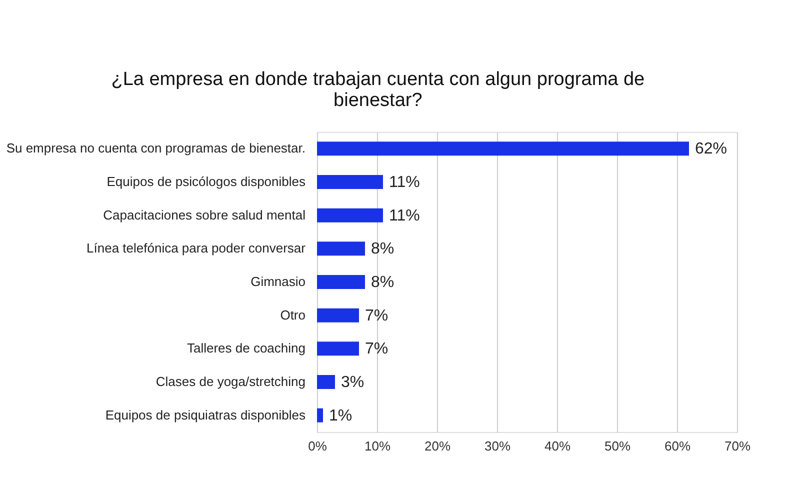 This screenshot has width=799, height=489. What do you see at coordinates (557, 446) in the screenshot?
I see `x-tick-label: 40%` at bounding box center [557, 446].